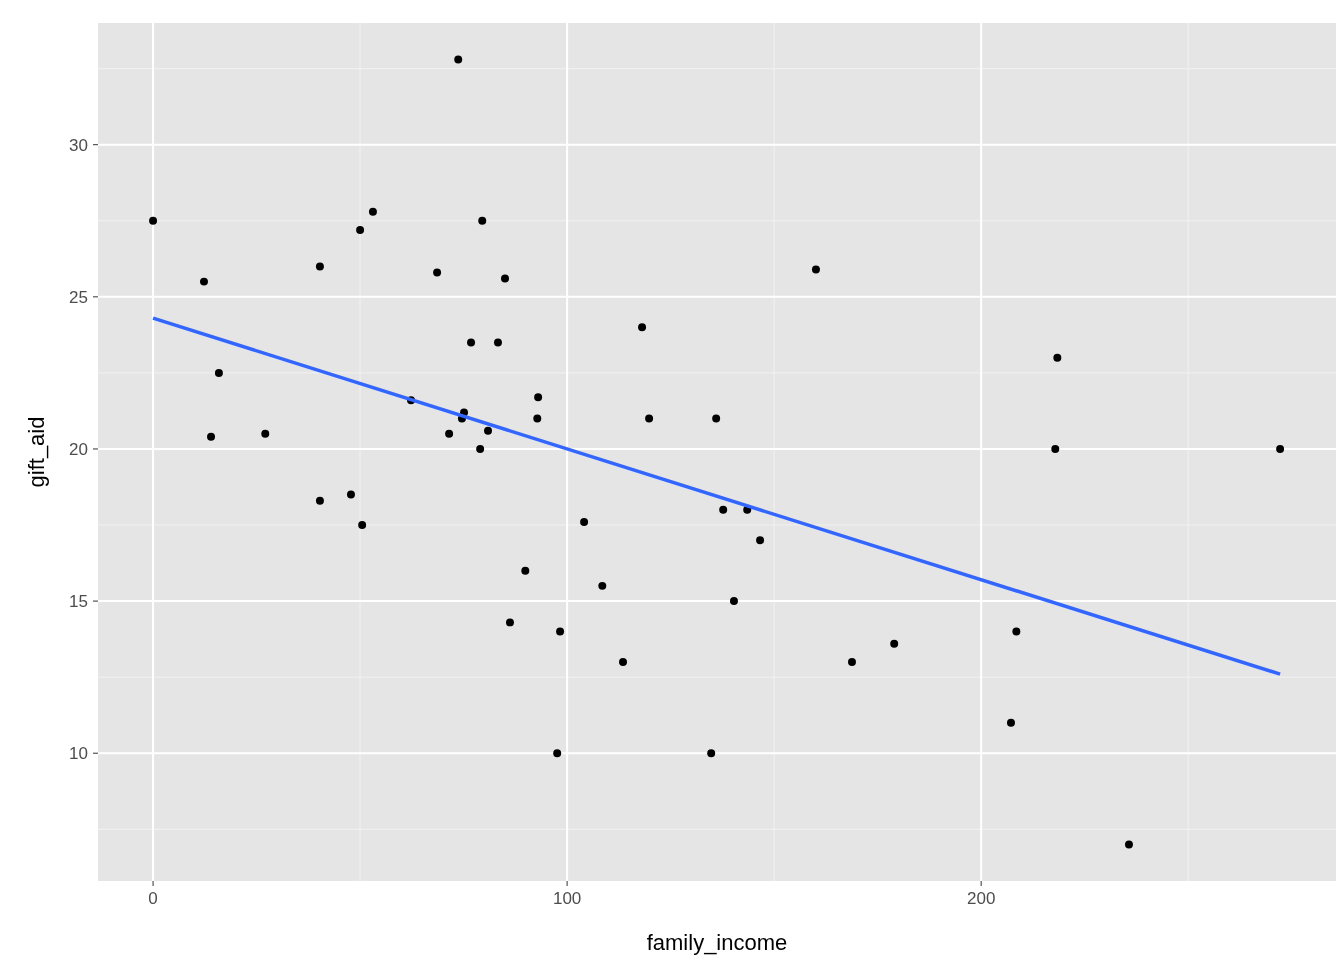 The width and height of the screenshot is (1344, 960). Describe the element at coordinates (567, 898) in the screenshot. I see `x-tick-label: 100` at that location.